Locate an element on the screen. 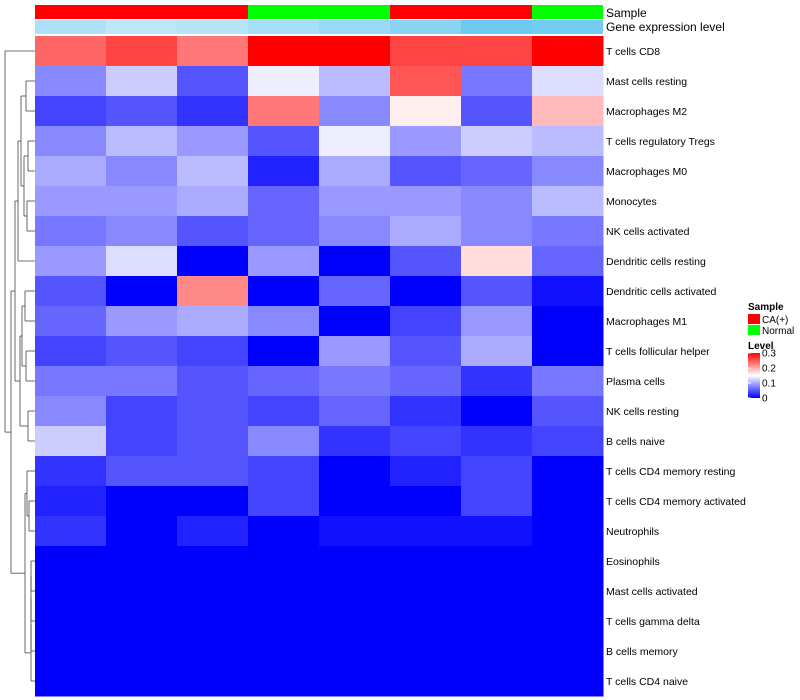 The width and height of the screenshot is (800, 700). legend-sample-title: Sample is located at coordinates (766, 307).